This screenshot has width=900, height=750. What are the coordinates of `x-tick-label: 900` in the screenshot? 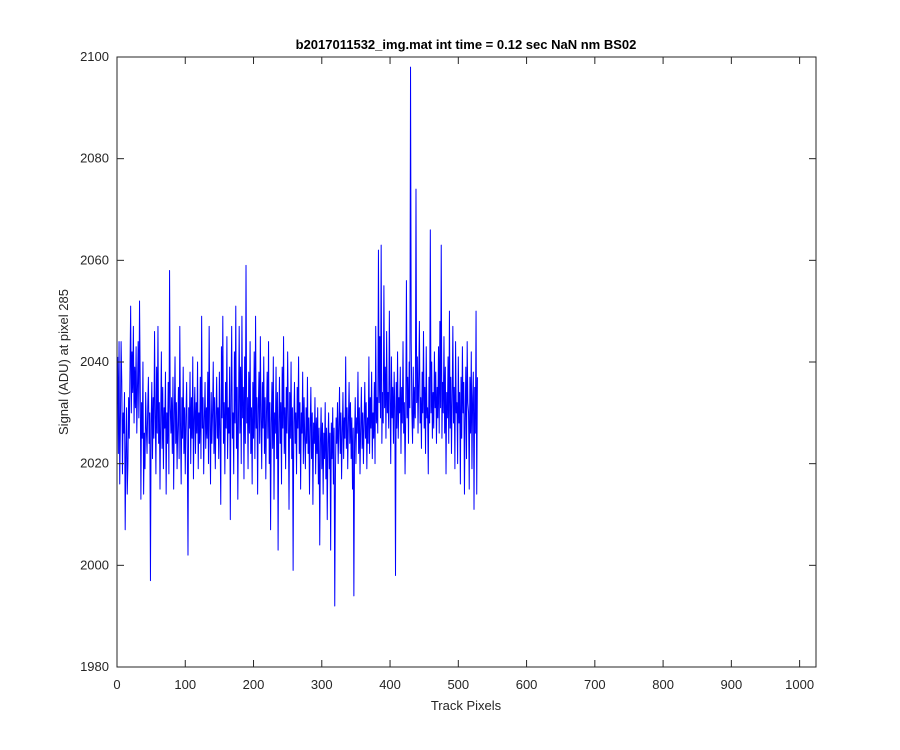 It's located at (732, 684).